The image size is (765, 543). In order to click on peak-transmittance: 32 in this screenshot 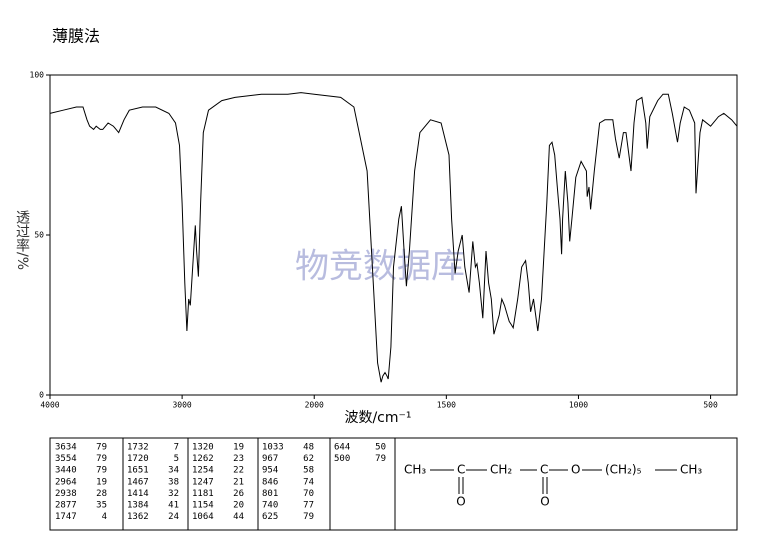, I will do `click(173, 494)`.